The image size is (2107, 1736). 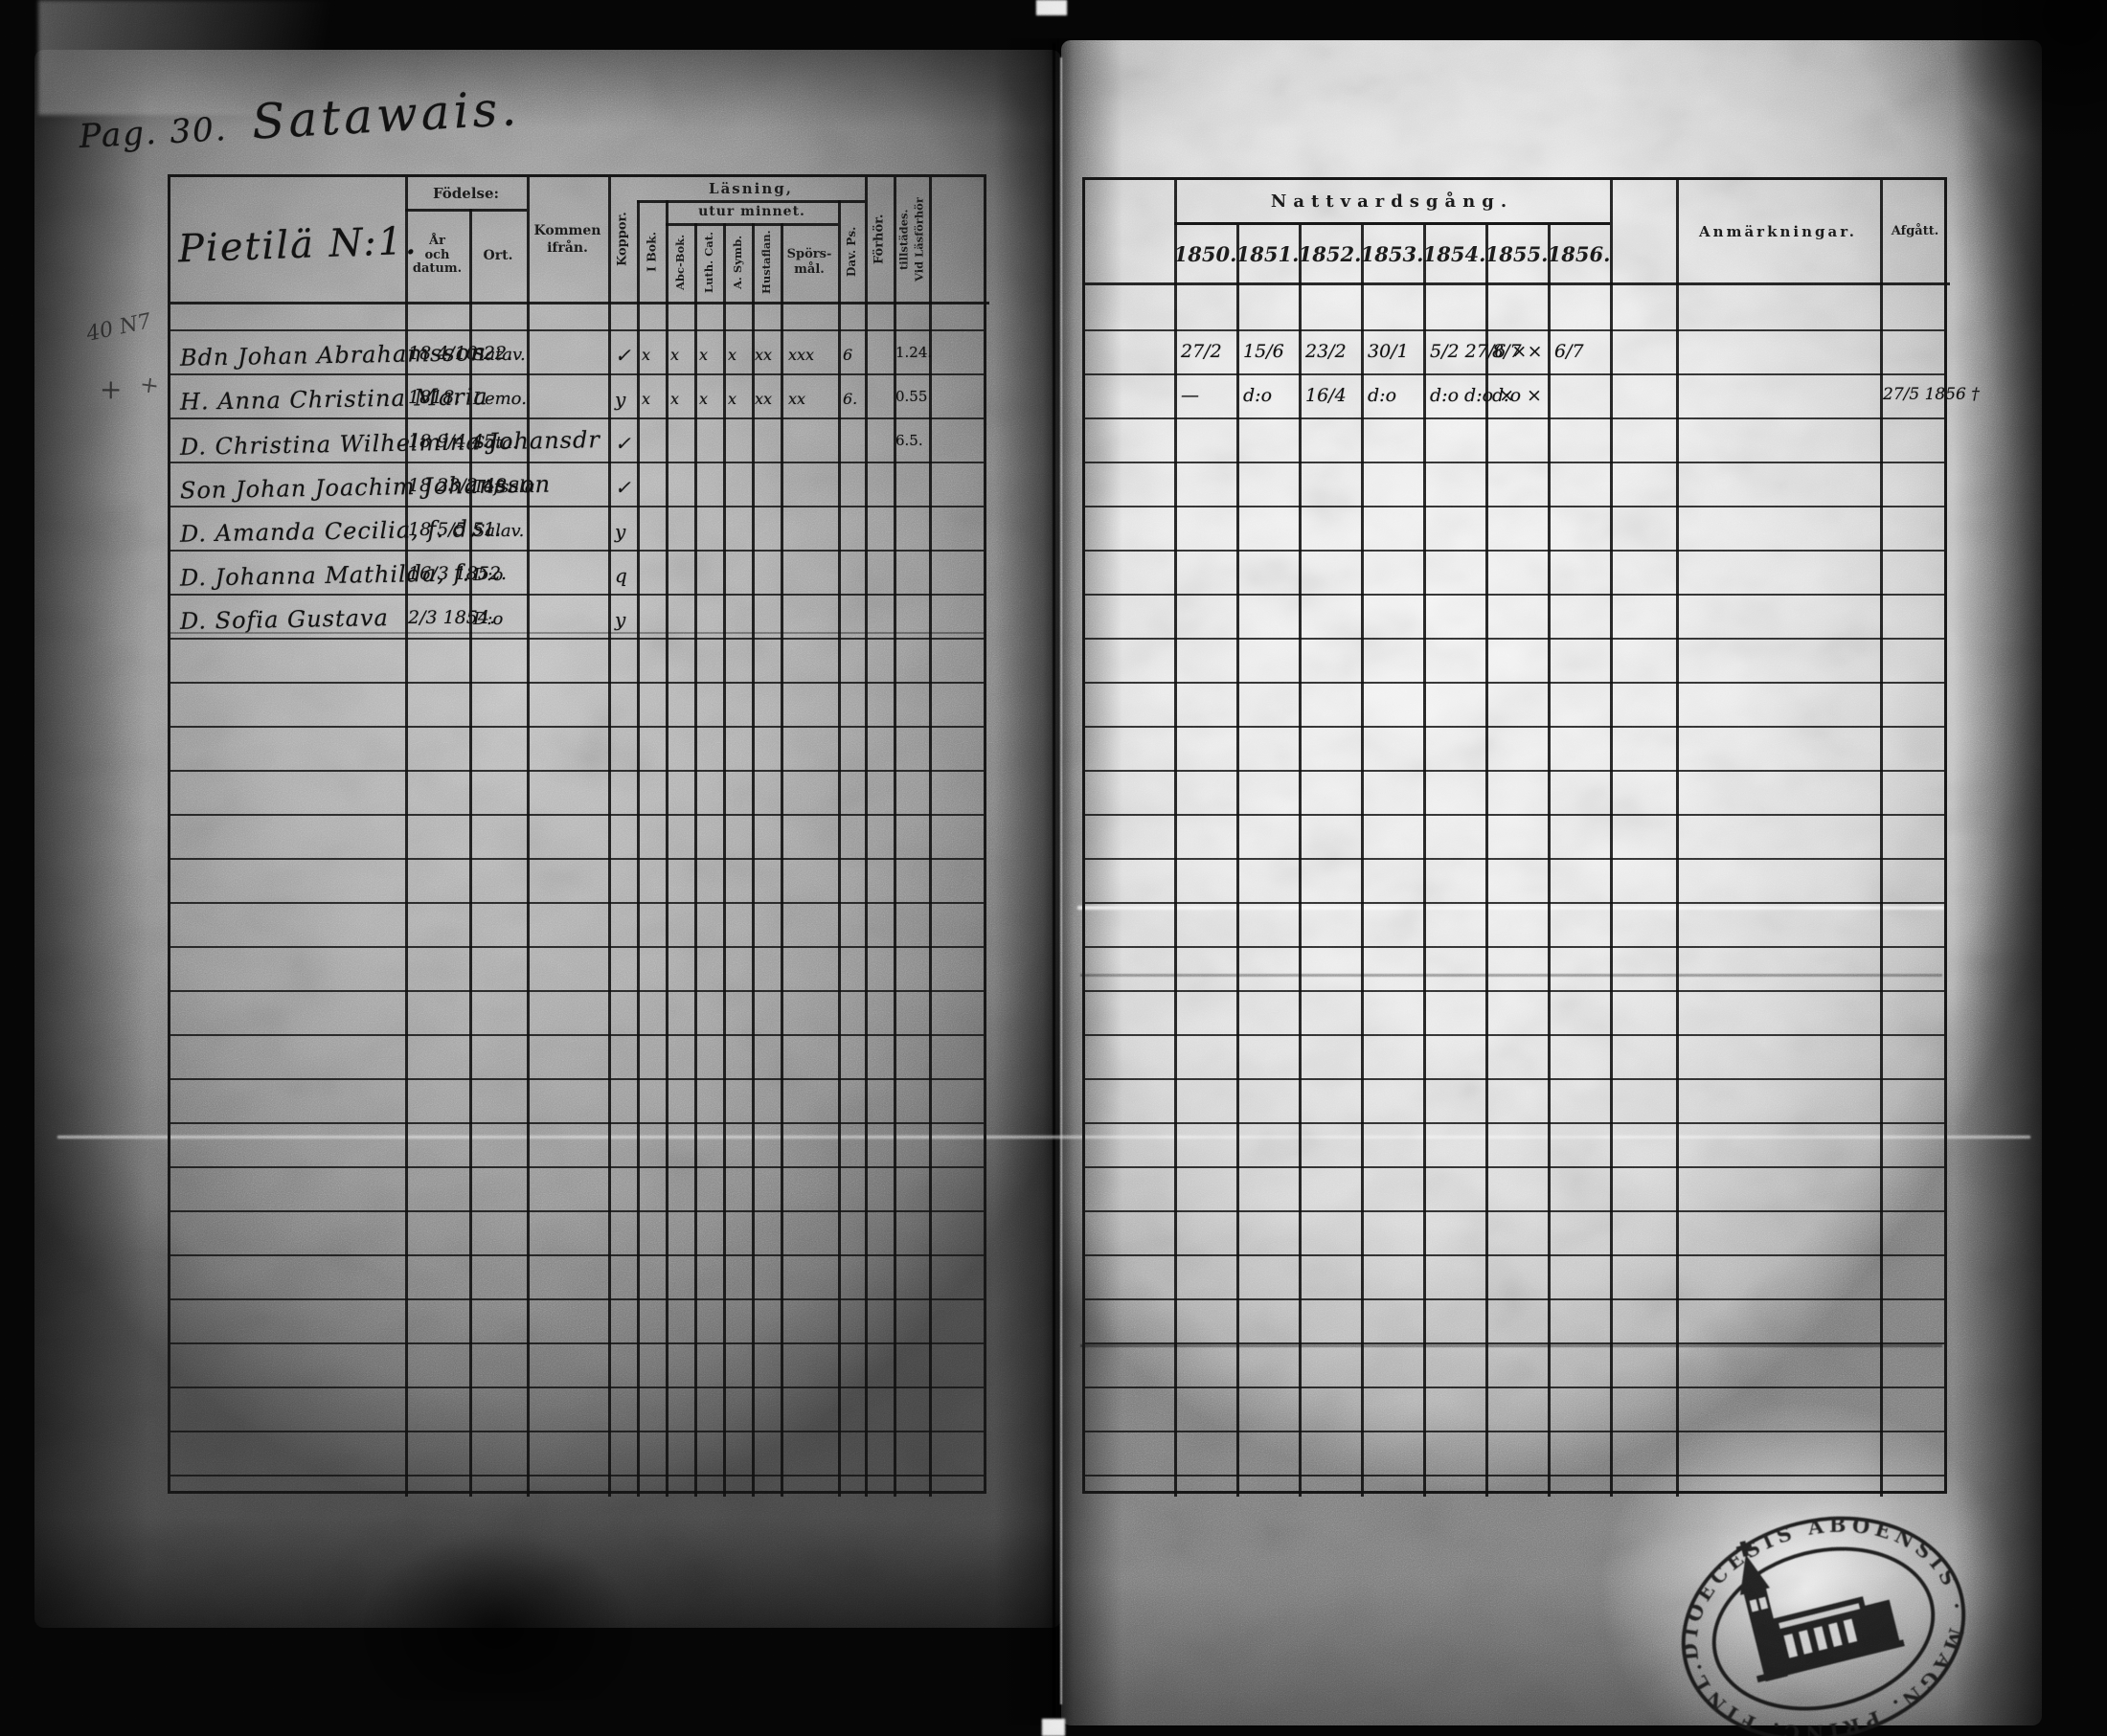 I want to click on communion-date: d:o ×, so click(x=1517, y=395).